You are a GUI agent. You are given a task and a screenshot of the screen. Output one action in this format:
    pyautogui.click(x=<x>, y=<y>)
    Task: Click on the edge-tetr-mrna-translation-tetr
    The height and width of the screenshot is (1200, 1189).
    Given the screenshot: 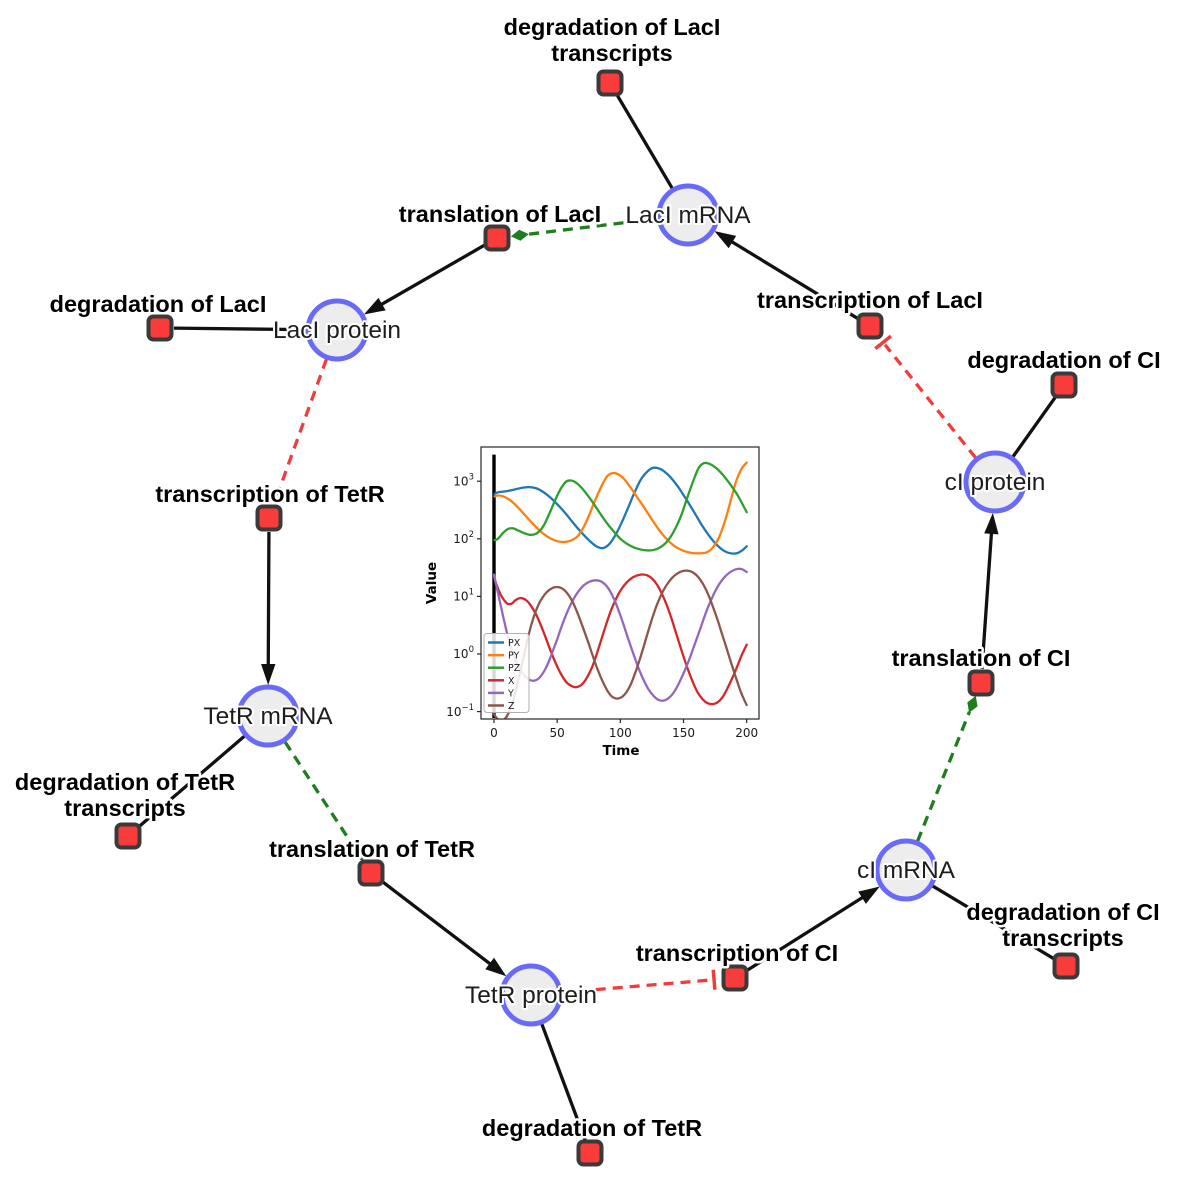 What is the action you would take?
    pyautogui.click(x=323, y=801)
    